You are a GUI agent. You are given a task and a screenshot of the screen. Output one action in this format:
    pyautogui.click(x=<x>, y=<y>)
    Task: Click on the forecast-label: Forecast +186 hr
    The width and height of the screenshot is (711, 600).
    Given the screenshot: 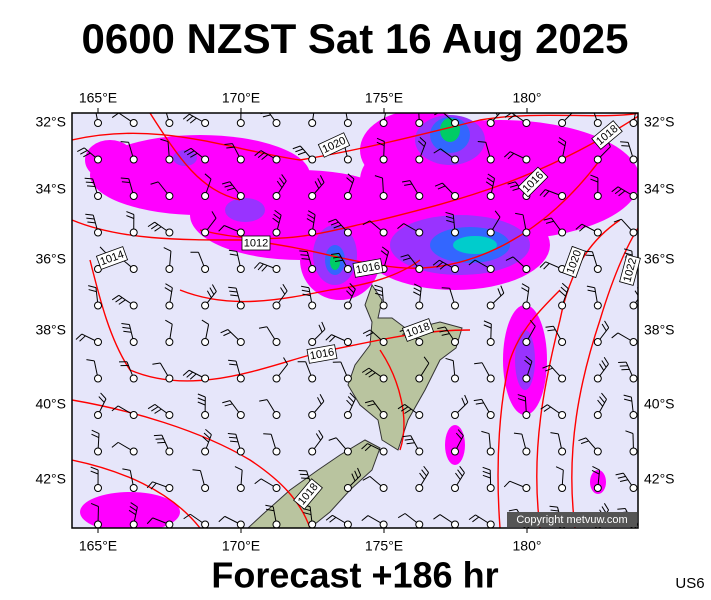 What is the action you would take?
    pyautogui.click(x=354, y=575)
    